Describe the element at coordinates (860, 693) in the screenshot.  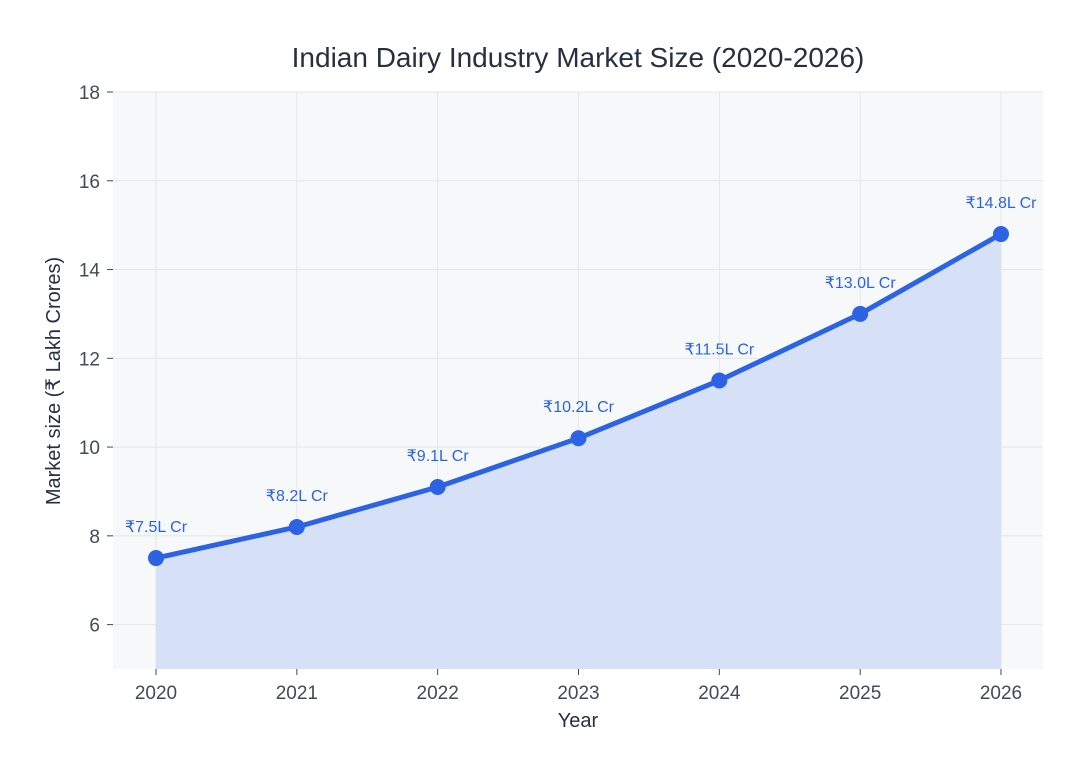
I see `x-tick-label: 2025` at that location.